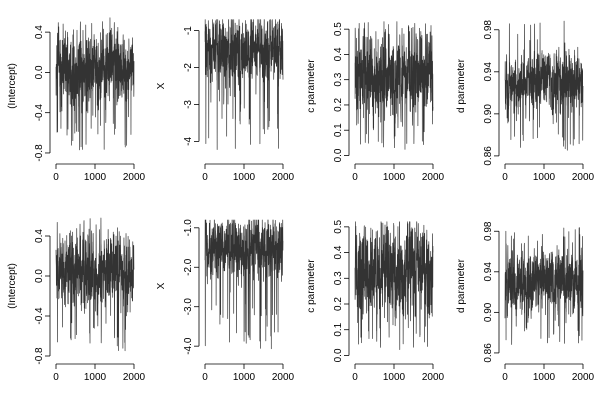 This screenshot has height=400, width=600. I want to click on trace-panel-8: 0 1000 2000 0.86 0.90 0.94 0.98 d parameter, so click(525, 302).